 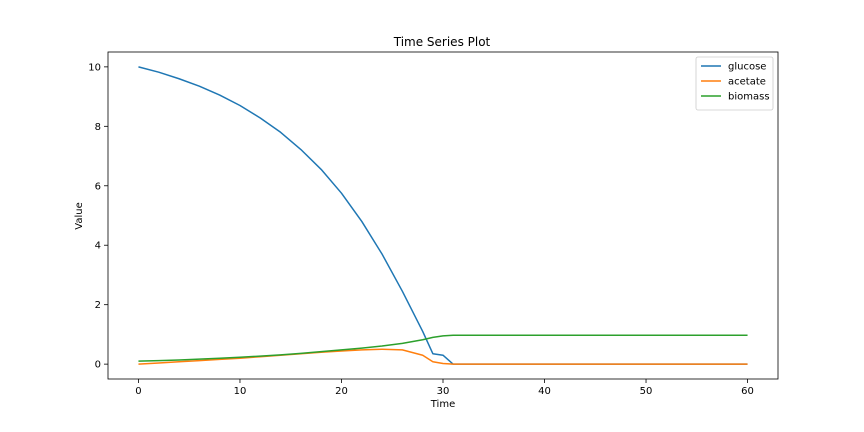 I want to click on x-tick-label: 60, so click(x=747, y=391).